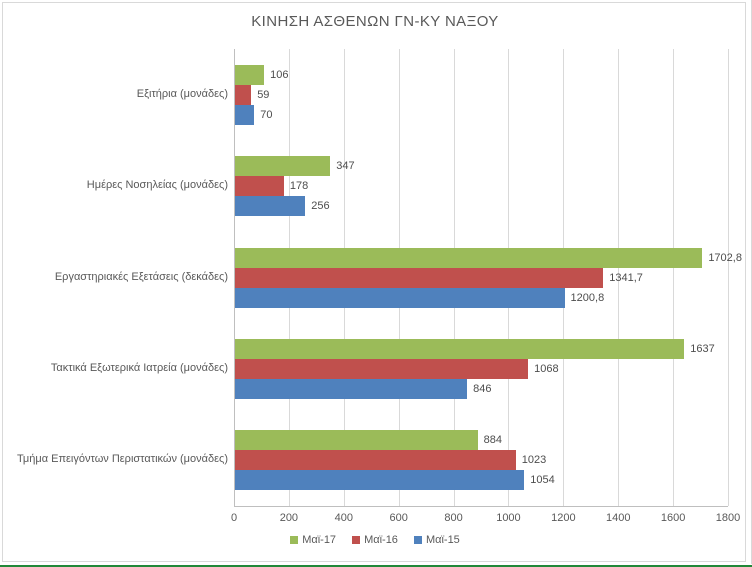 This screenshot has height=567, width=752. I want to click on x-tick-label: 400, so click(343, 518).